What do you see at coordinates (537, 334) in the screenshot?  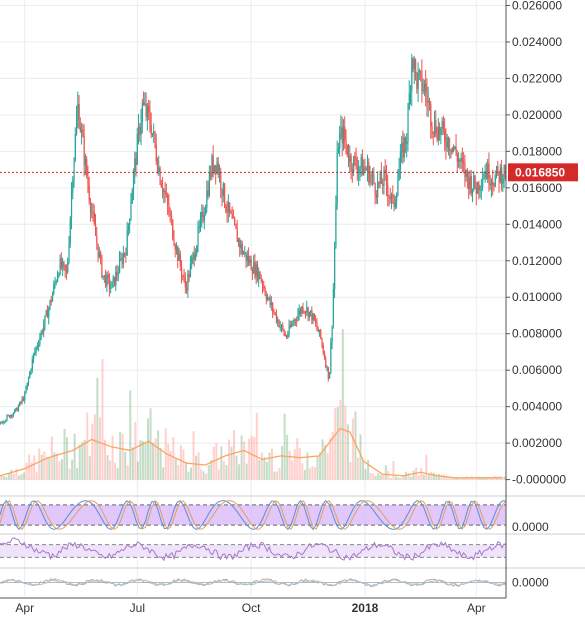 I see `price-tick-label: 0.008000` at bounding box center [537, 334].